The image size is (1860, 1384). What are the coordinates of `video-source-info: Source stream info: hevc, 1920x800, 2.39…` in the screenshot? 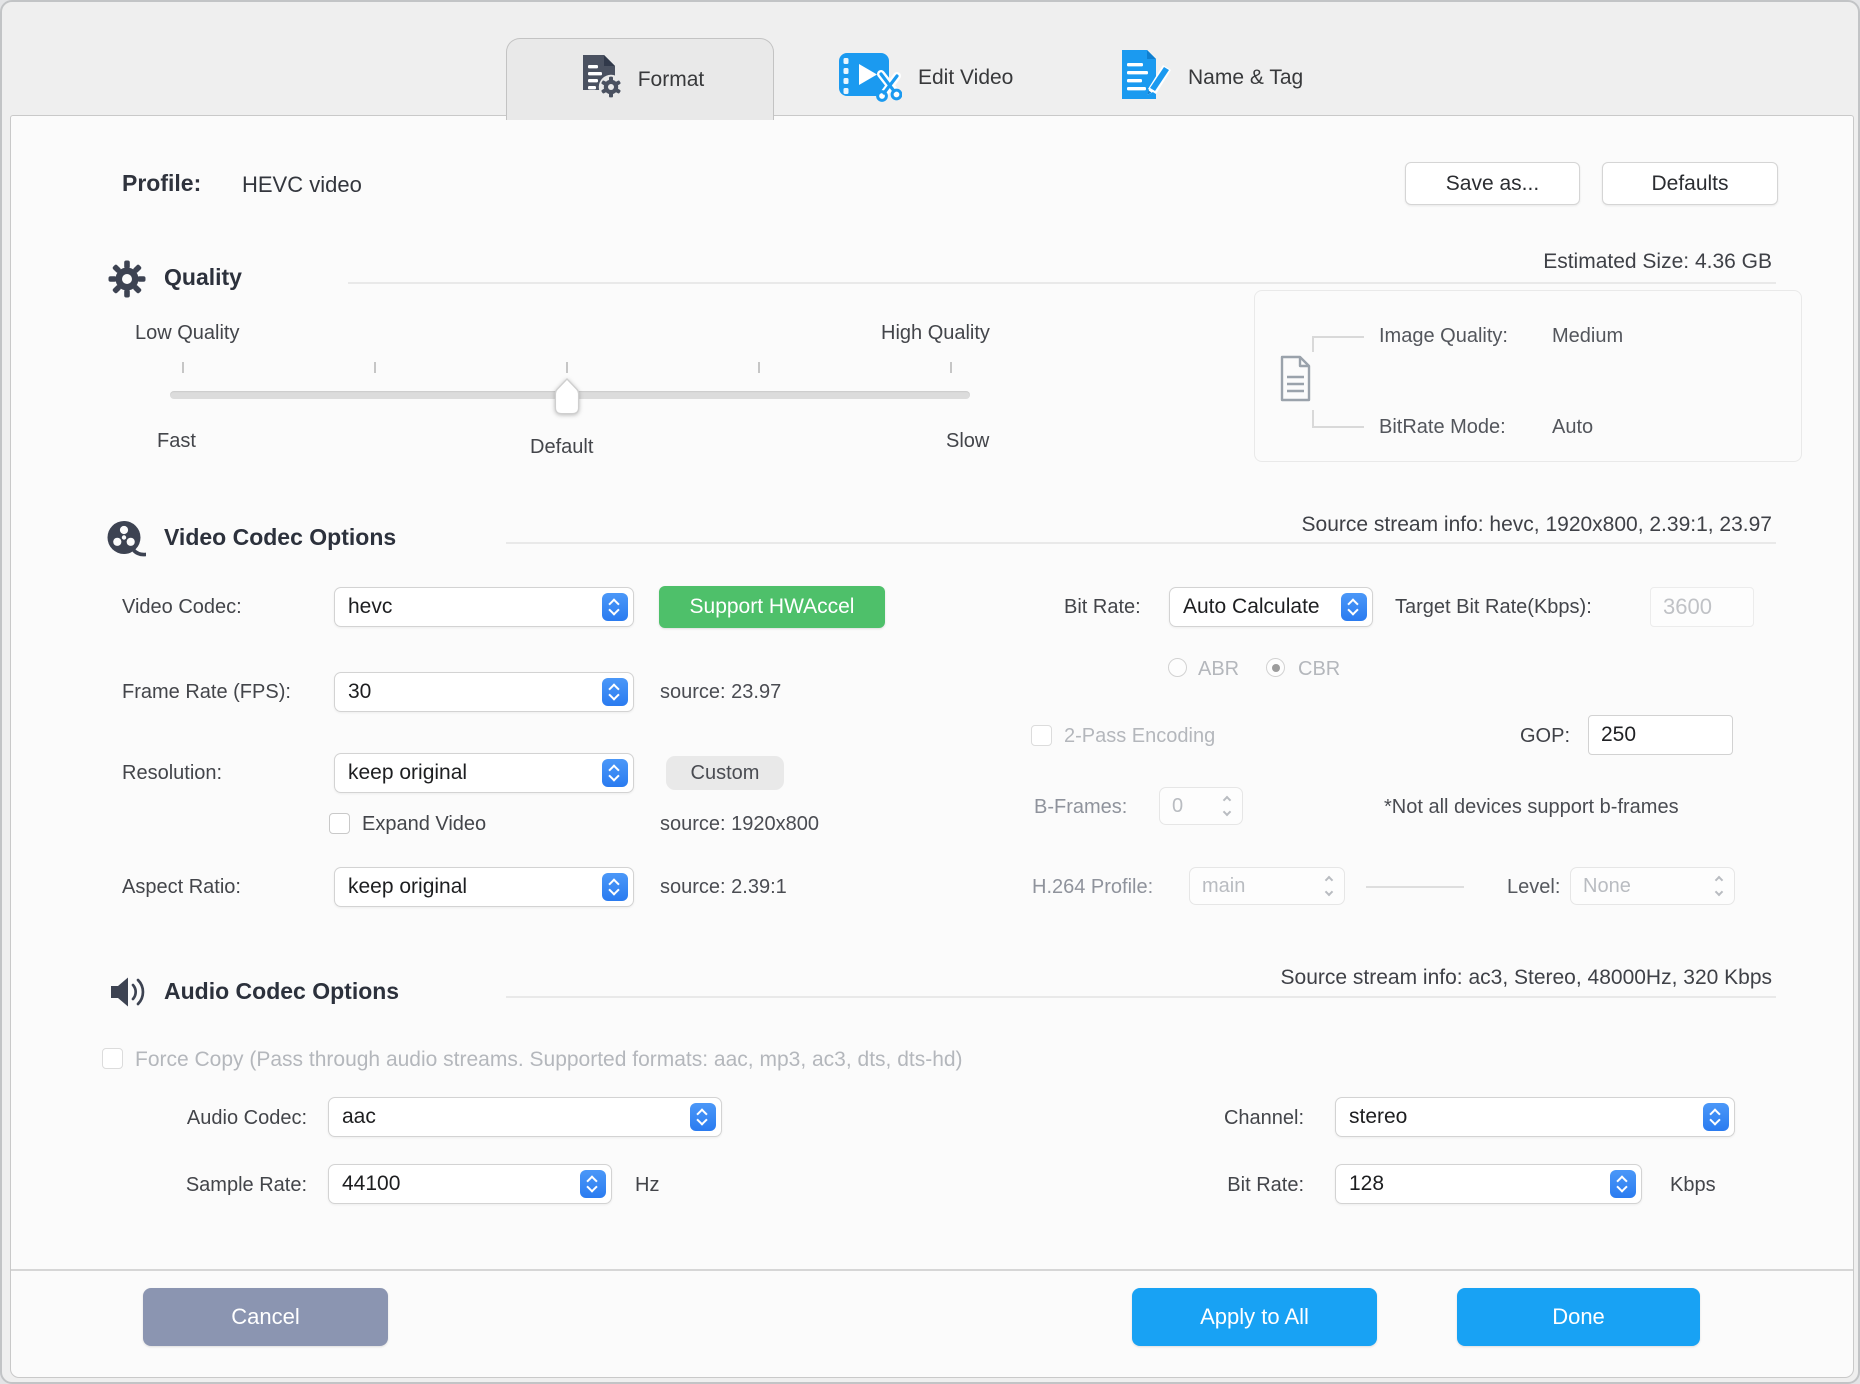 It's located at (1536, 524).